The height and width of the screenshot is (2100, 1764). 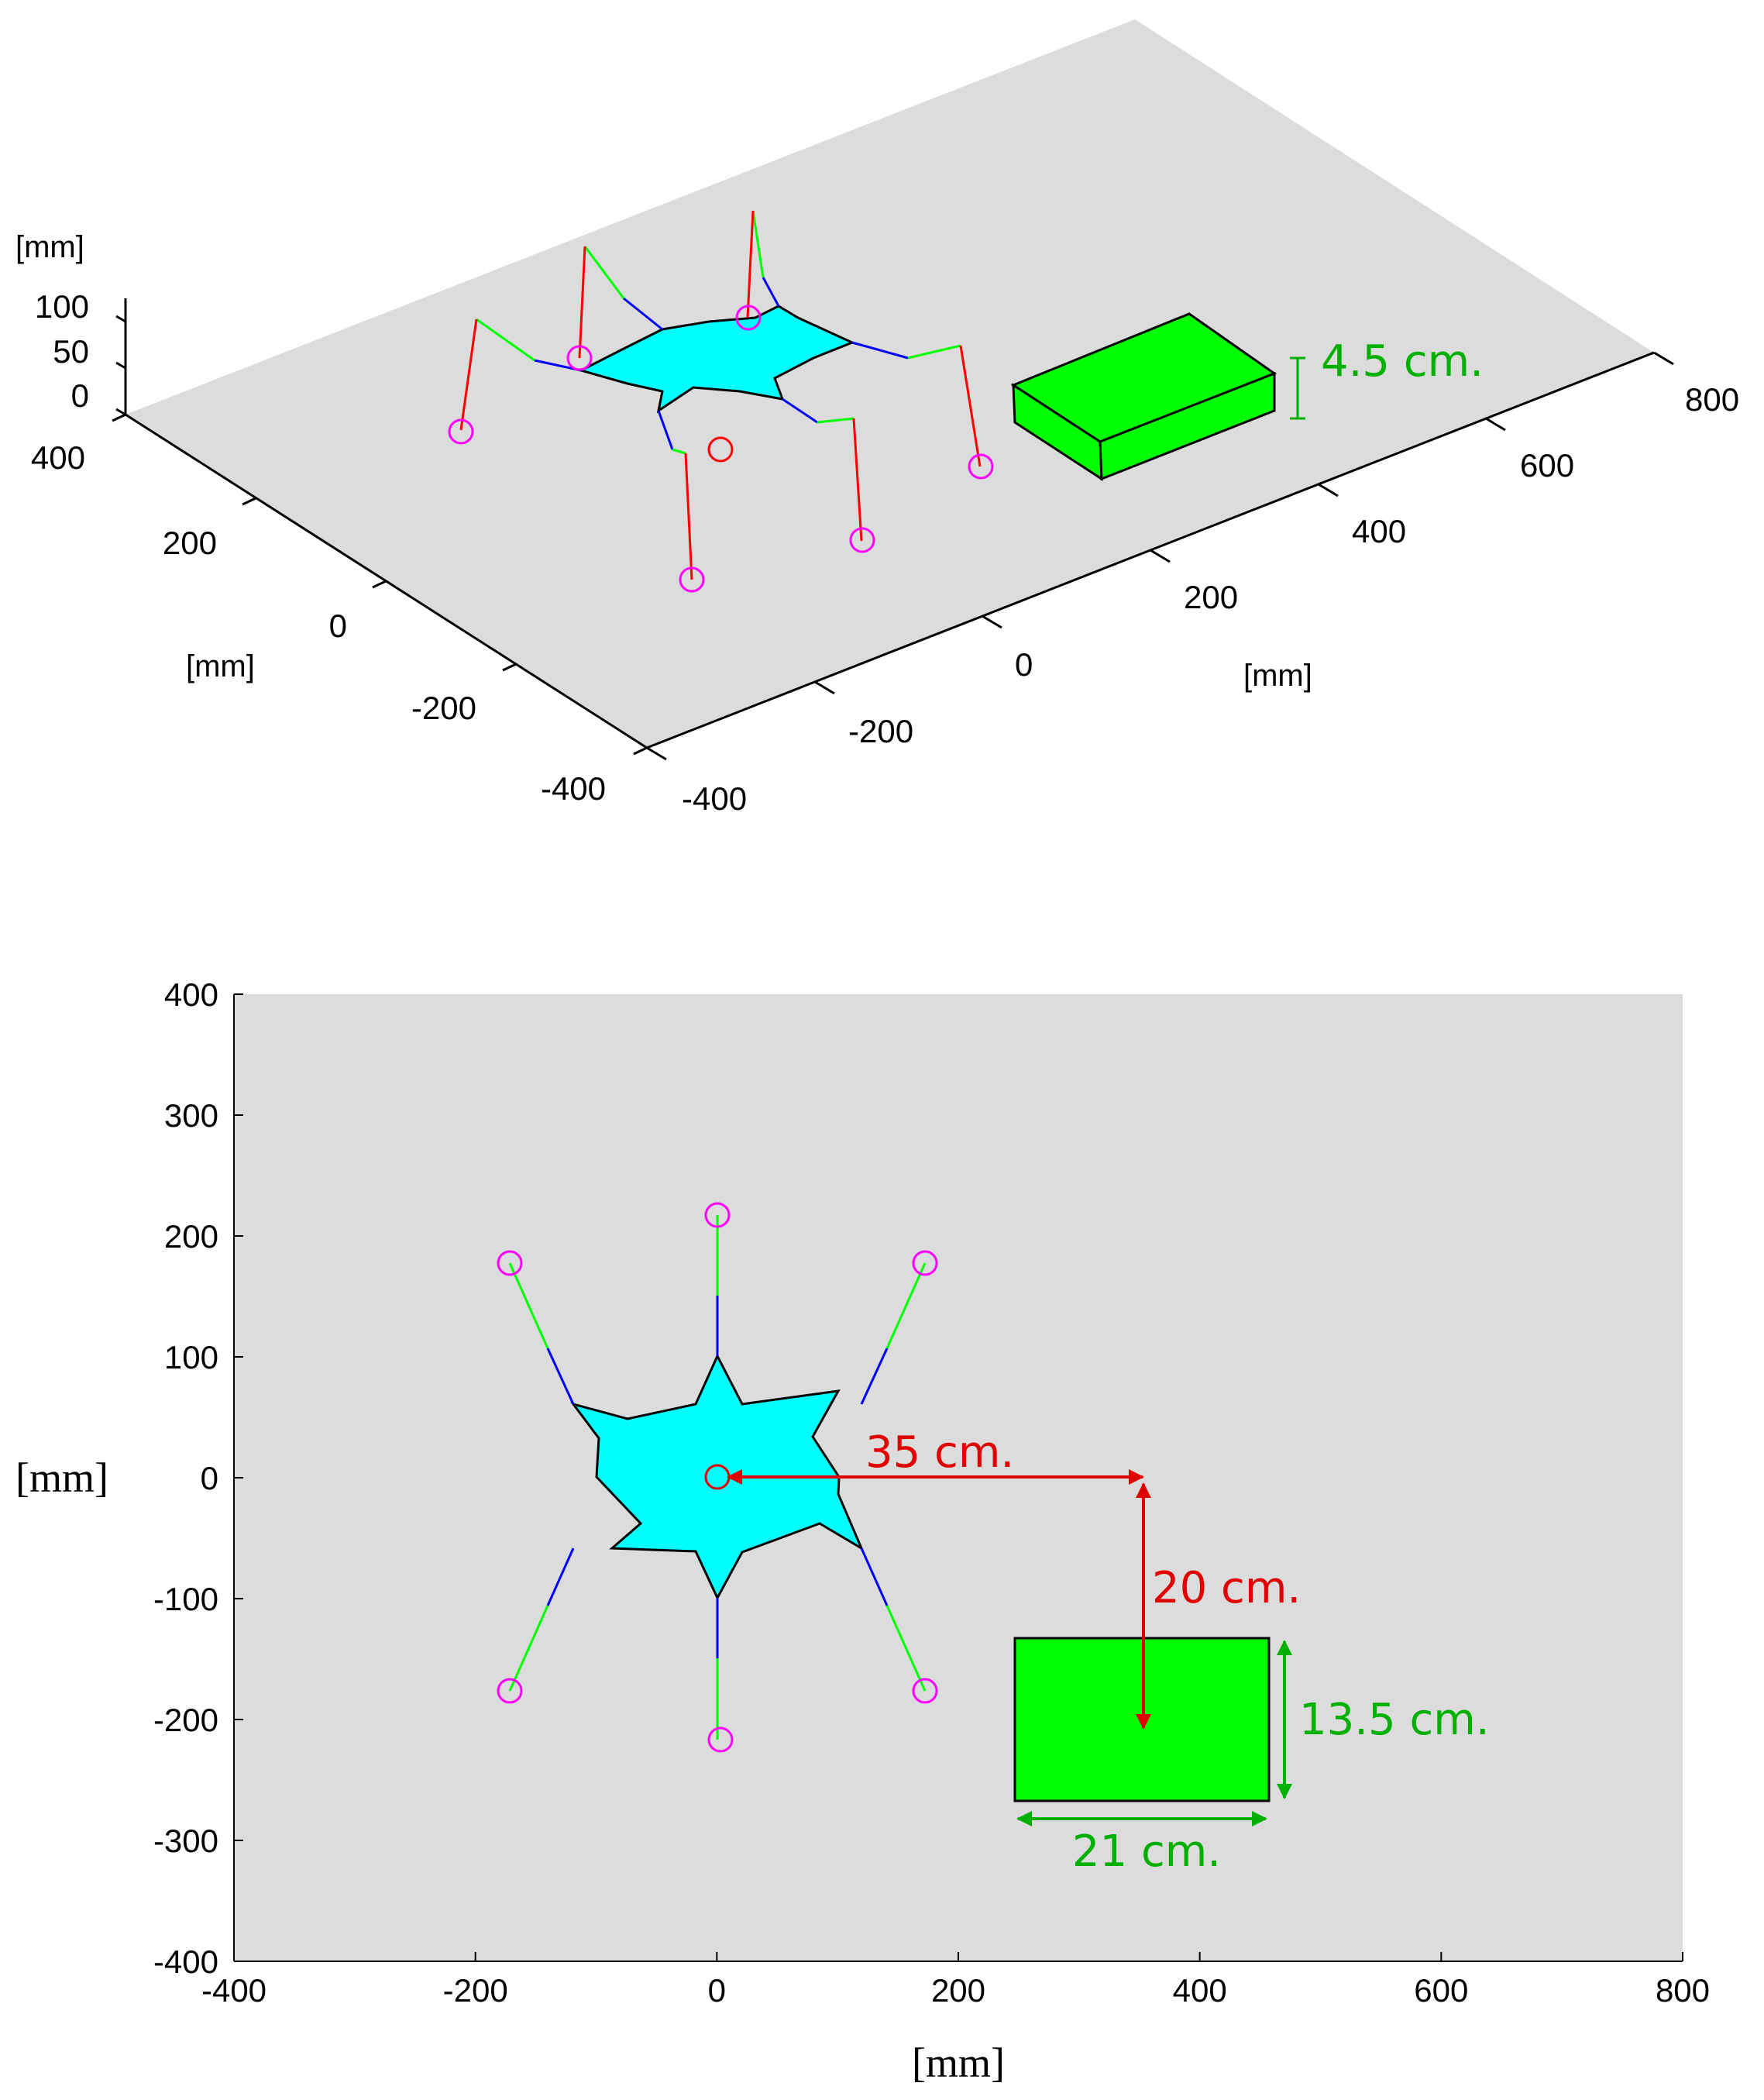 What do you see at coordinates (940, 1453) in the screenshot?
I see `distance-x-label: 35 cm.` at bounding box center [940, 1453].